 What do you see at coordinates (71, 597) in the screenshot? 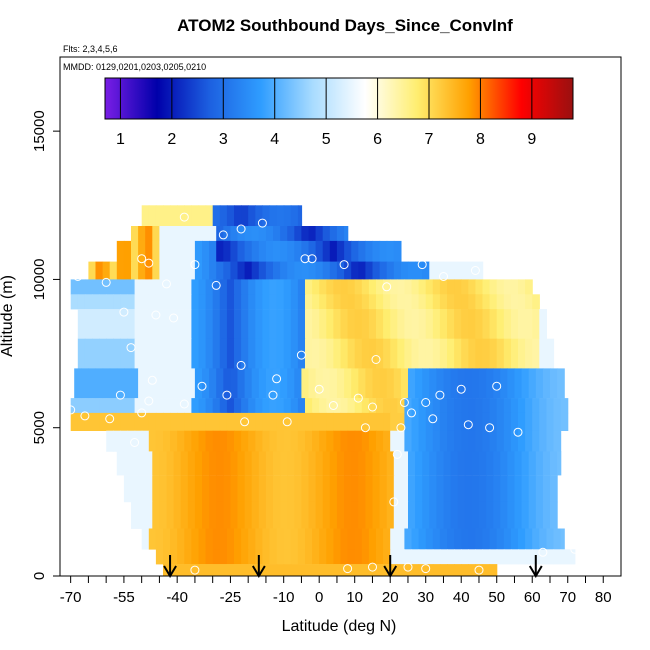
I see `x-tick-label: -70` at bounding box center [71, 597].